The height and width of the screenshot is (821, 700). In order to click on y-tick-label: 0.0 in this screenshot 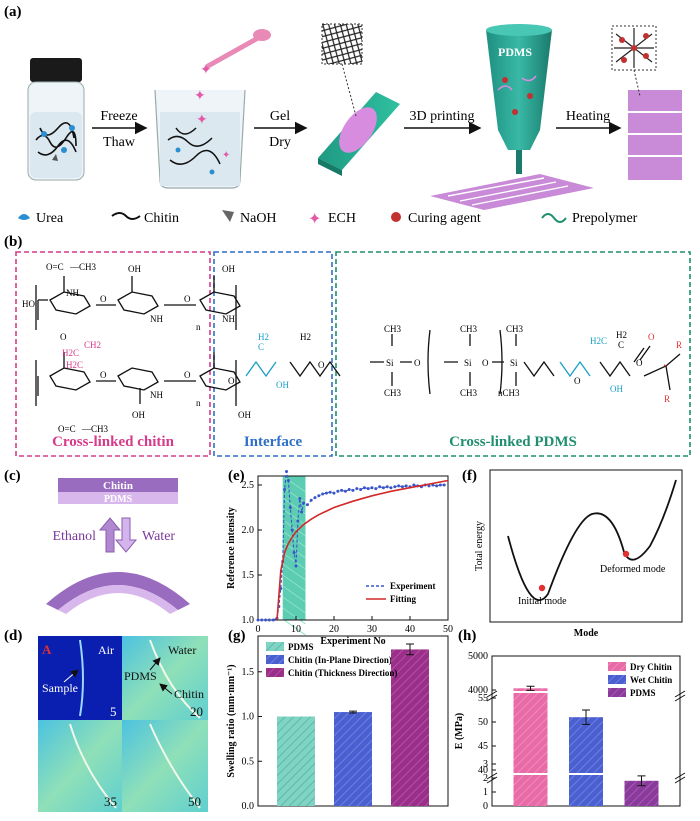, I will do `click(248, 806)`.